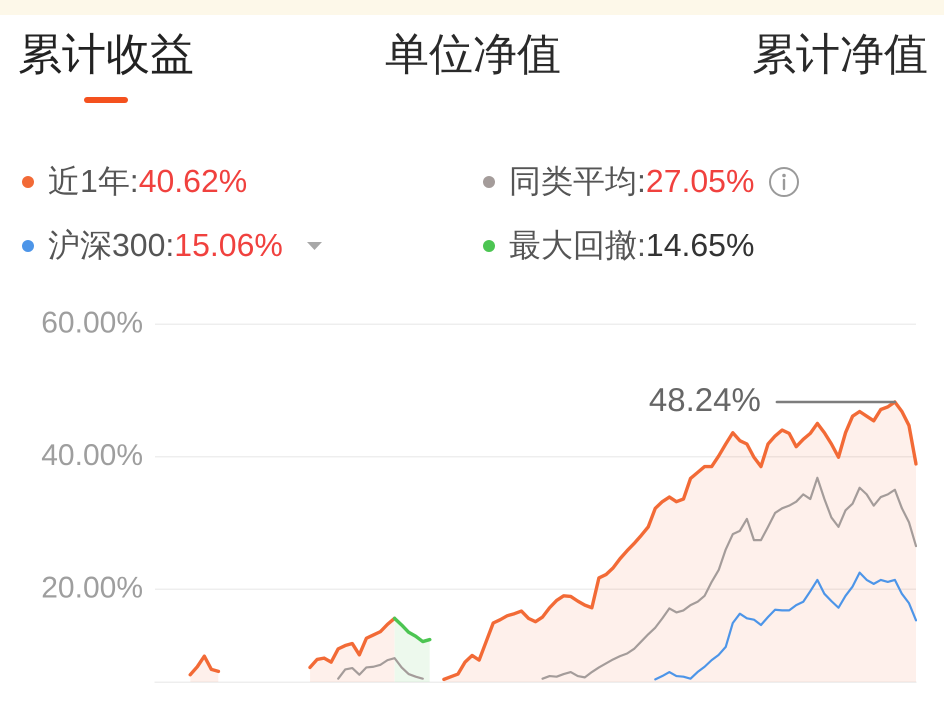 The width and height of the screenshot is (944, 712). What do you see at coordinates (106, 55) in the screenshot?
I see `chart-title: 累计收益` at bounding box center [106, 55].